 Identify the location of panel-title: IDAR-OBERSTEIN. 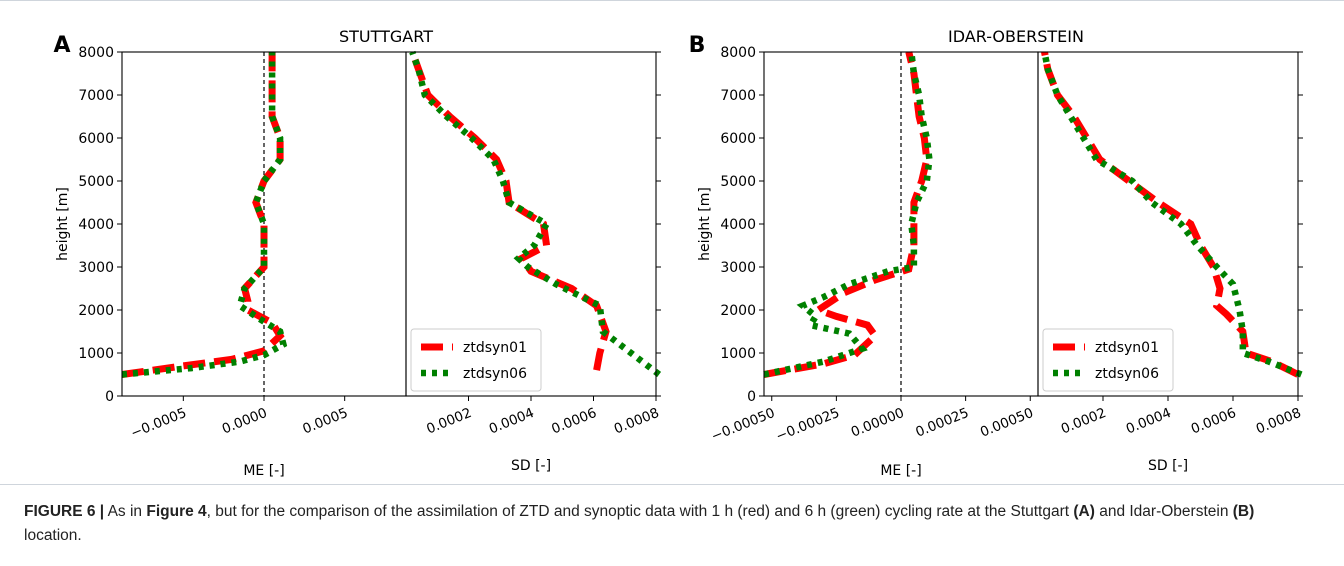
(1016, 36).